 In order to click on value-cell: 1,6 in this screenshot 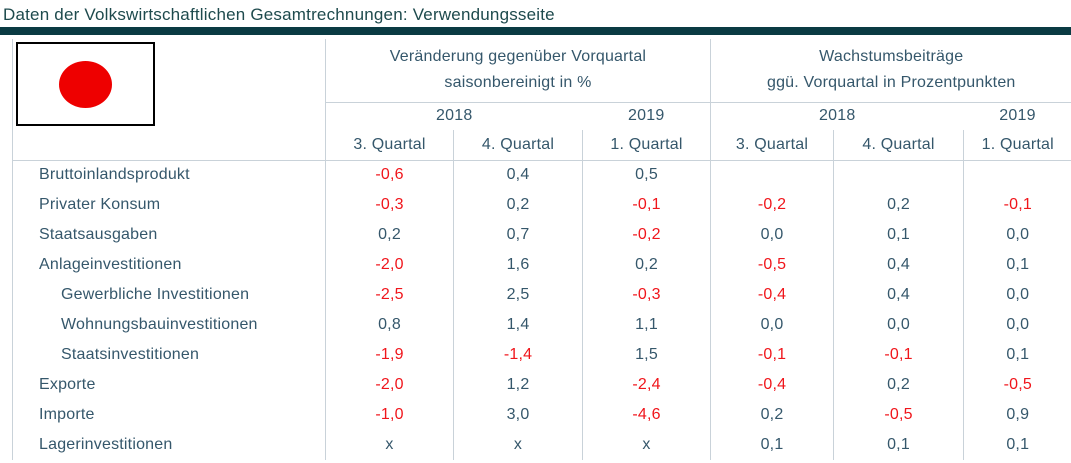, I will do `click(518, 265)`.